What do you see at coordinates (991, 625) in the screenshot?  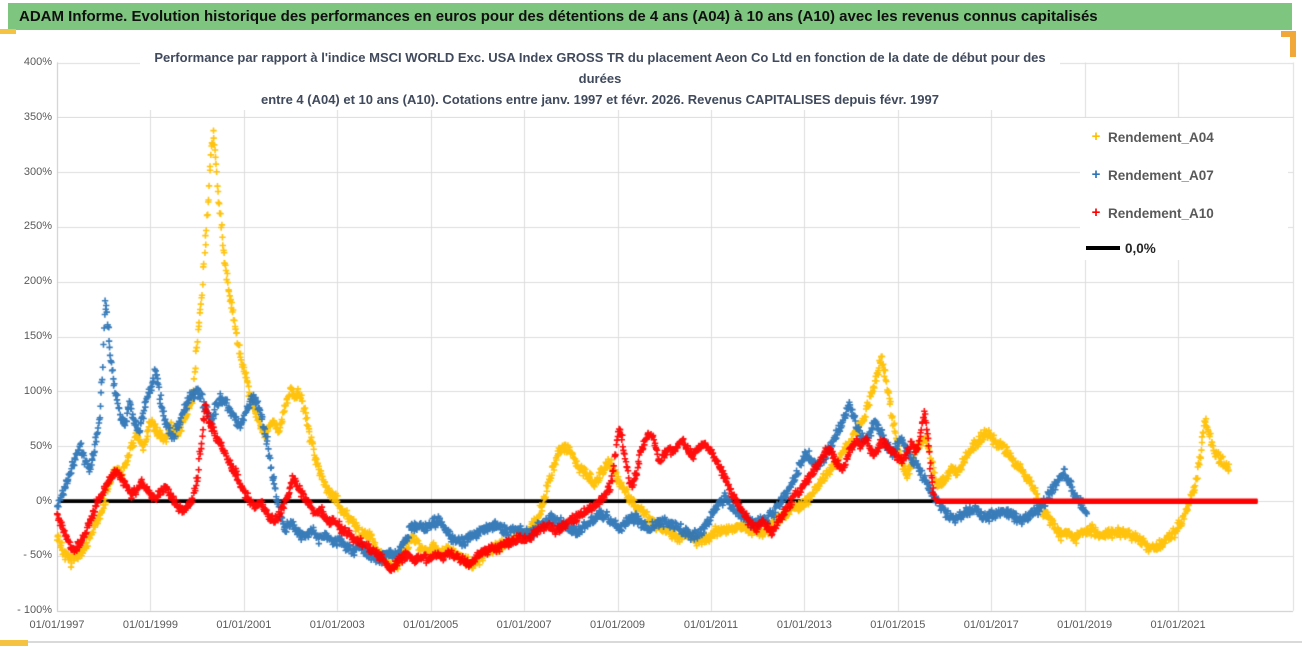 I see `x-axis-tick-label: 01/01/2017` at bounding box center [991, 625].